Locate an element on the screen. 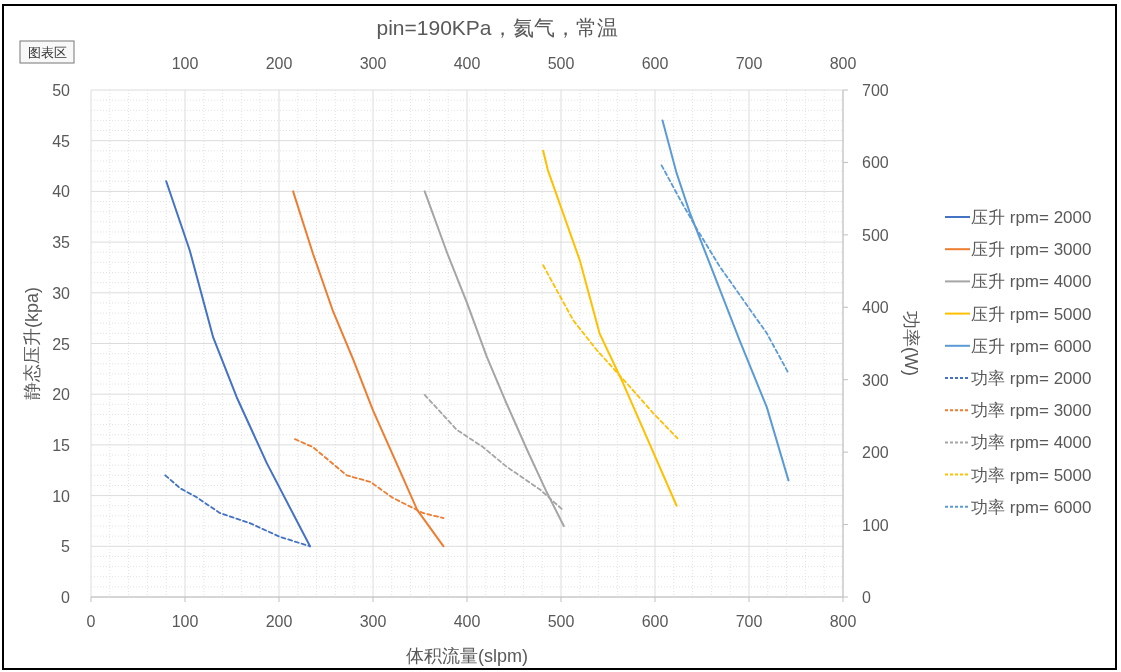 The width and height of the screenshot is (1121, 672). x-tick-label: 100 is located at coordinates (185, 621).